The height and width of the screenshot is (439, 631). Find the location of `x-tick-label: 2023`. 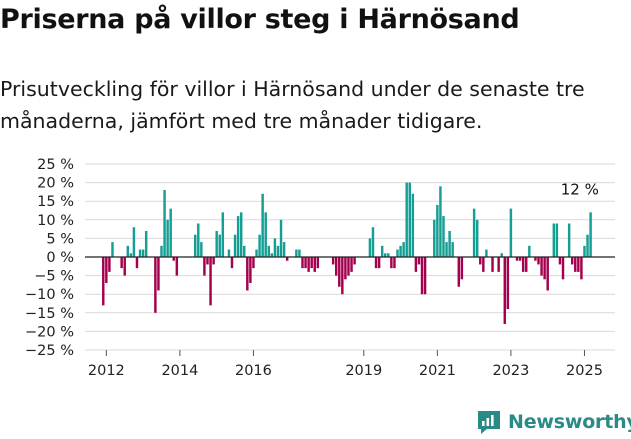

x-tick-label: 2023 is located at coordinates (510, 371).